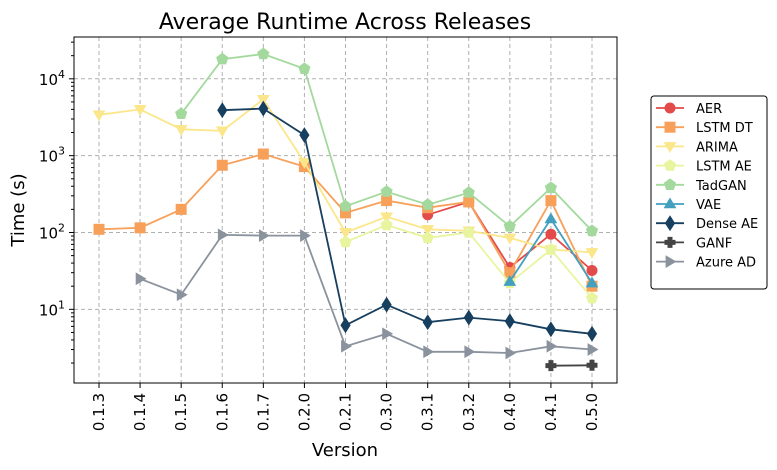  What do you see at coordinates (52, 308) in the screenshot?
I see `y-tick-label: 10¹` at bounding box center [52, 308].